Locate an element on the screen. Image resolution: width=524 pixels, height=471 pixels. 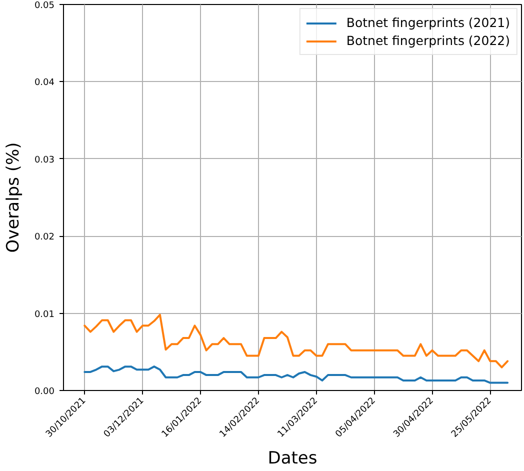
y-axis-title: Overalps (%) is located at coordinates (13, 197).